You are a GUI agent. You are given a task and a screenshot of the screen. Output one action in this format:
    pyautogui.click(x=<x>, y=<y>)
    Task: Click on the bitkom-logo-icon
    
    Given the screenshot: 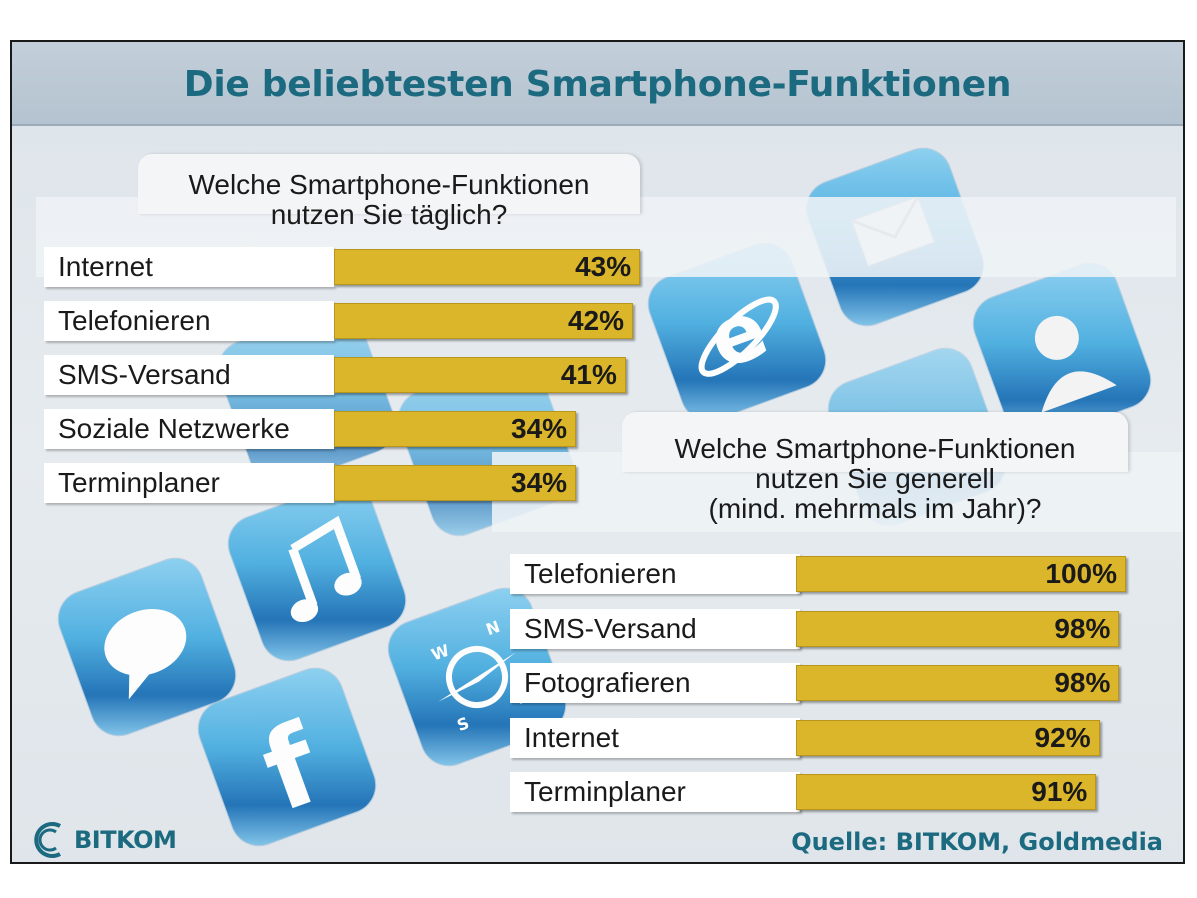 What is the action you would take?
    pyautogui.click(x=47, y=840)
    